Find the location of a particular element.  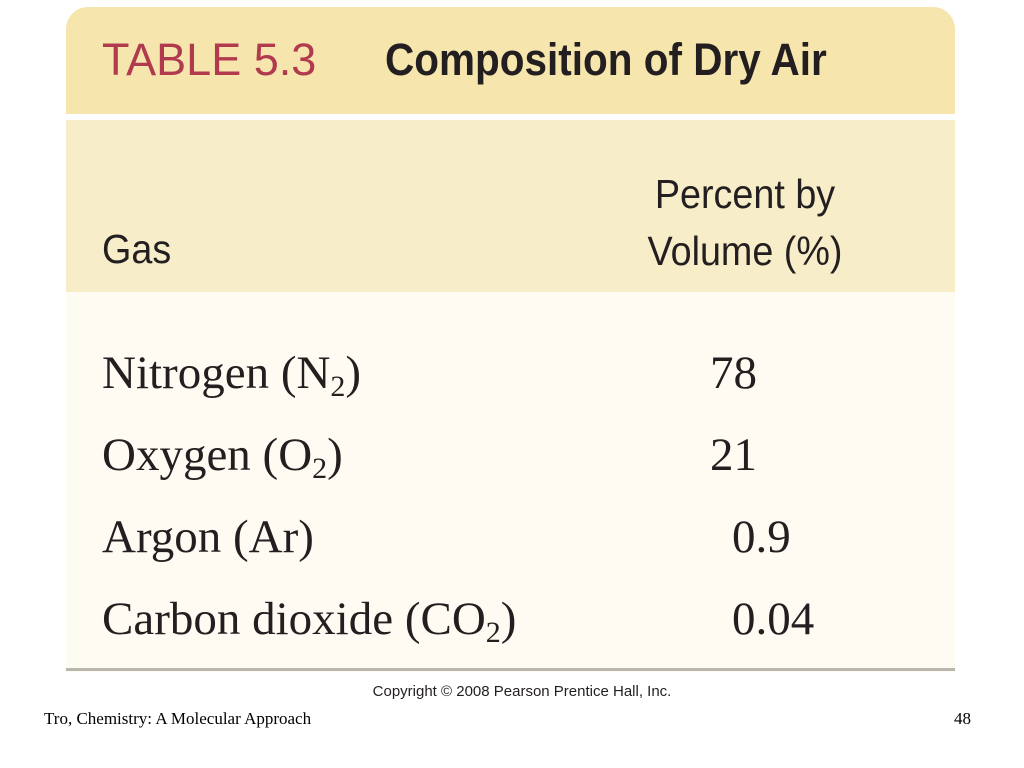

table-title-band is located at coordinates (510, 60).